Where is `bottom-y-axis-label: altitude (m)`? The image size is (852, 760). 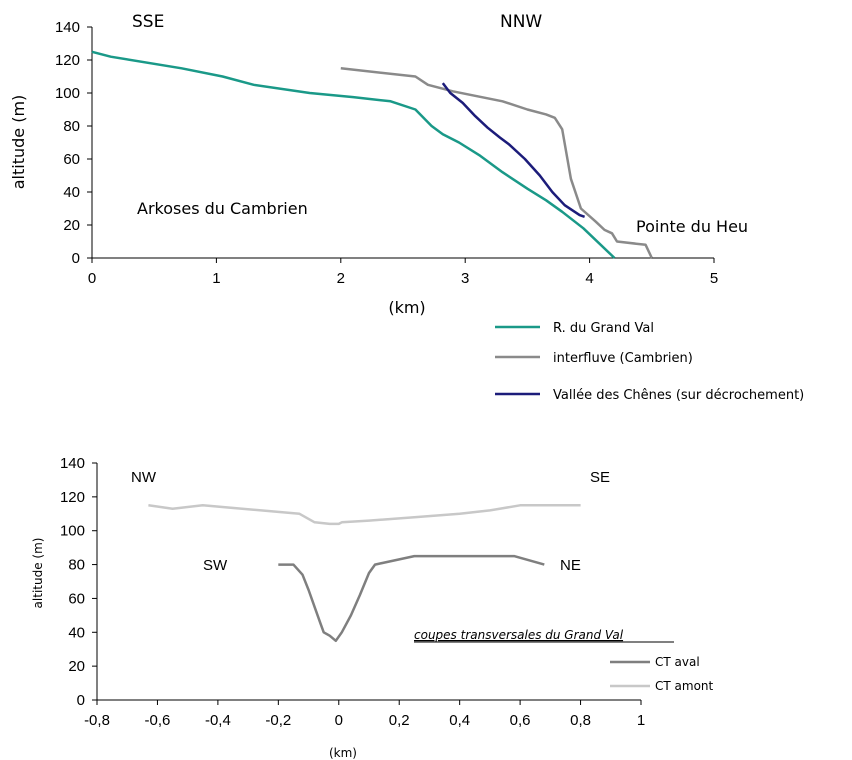 bottom-y-axis-label: altitude (m) is located at coordinates (38, 573).